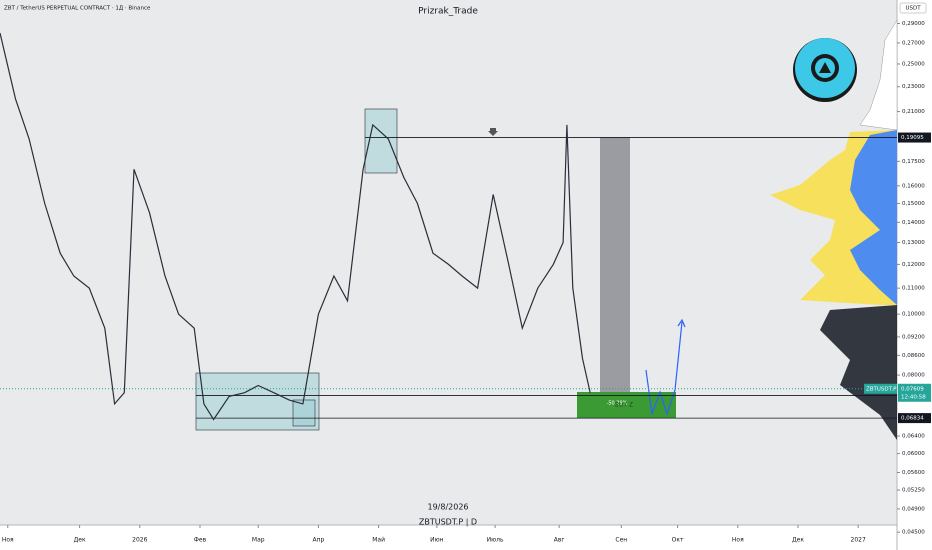 This screenshot has width=932, height=550. Describe the element at coordinates (448, 522) in the screenshot. I see `ticker-watermark: ZBTUSDT.P | D` at that location.